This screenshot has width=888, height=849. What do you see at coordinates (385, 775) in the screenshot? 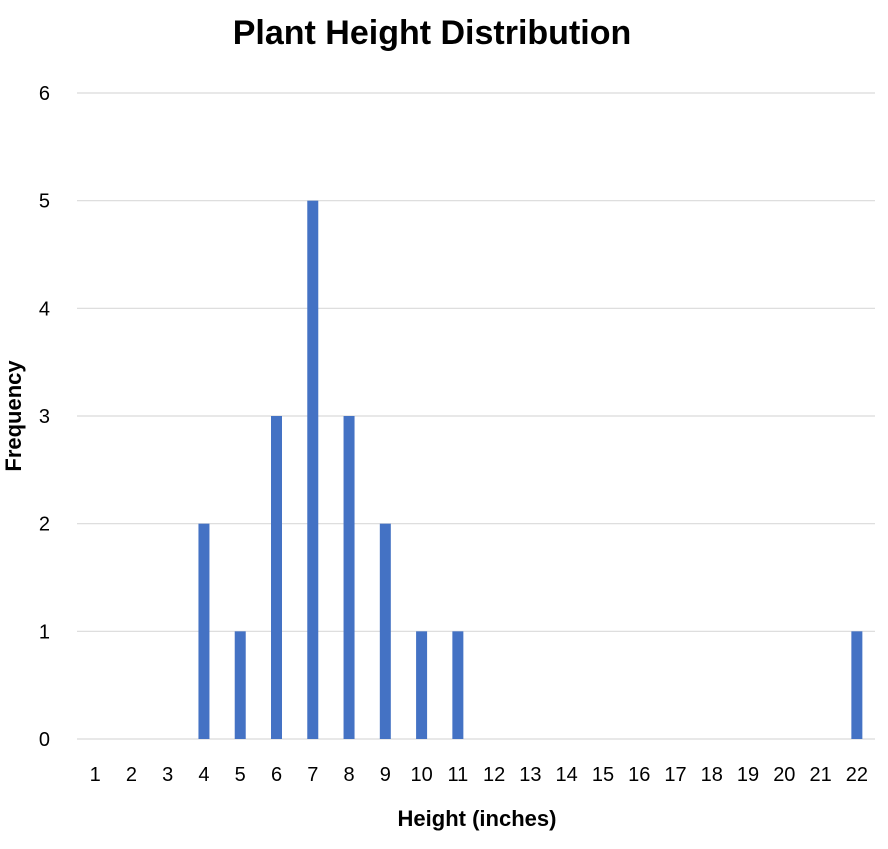
I see `x-tick-label: 9` at bounding box center [385, 775].